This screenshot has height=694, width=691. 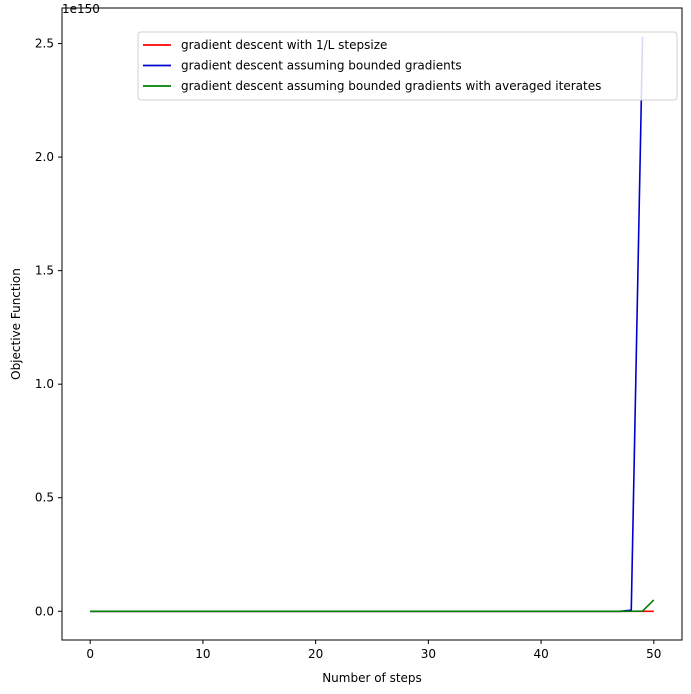 I want to click on x-tick-label: 0, so click(x=90, y=654).